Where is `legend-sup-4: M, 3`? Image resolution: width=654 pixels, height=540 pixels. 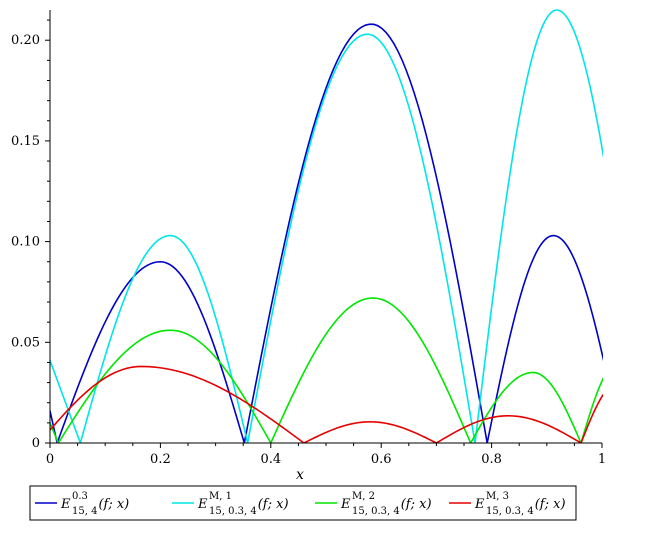 legend-sup-4: M, 3 is located at coordinates (497, 496).